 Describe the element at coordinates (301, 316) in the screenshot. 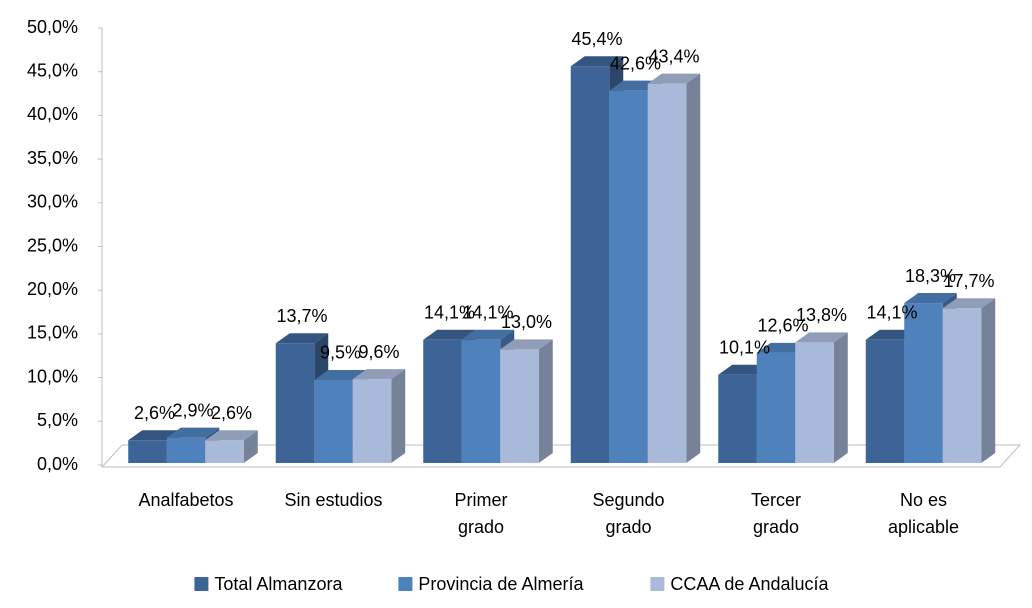

I see `data-label: 13,7%` at that location.